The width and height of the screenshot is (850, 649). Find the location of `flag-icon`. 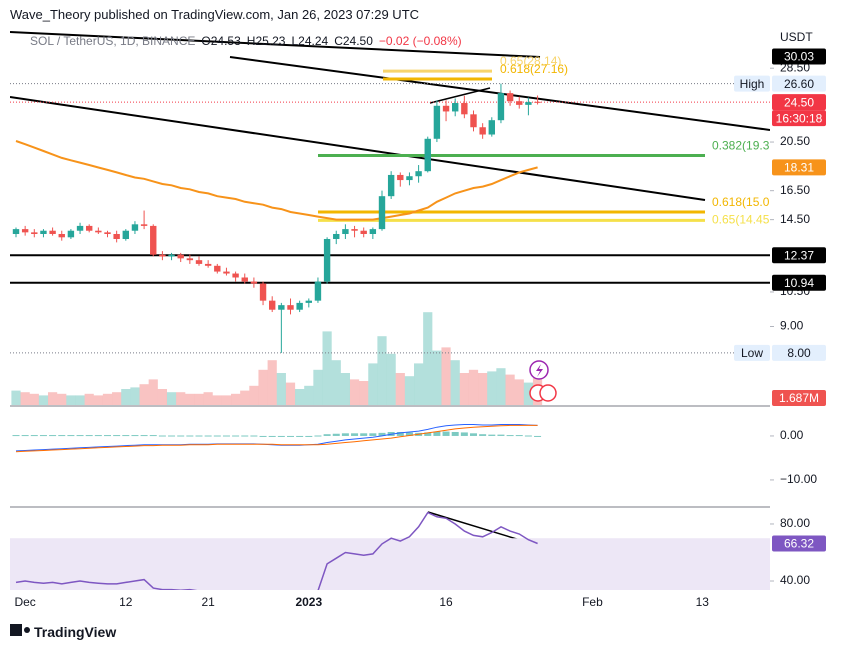

flag-icon is located at coordinates (548, 393).